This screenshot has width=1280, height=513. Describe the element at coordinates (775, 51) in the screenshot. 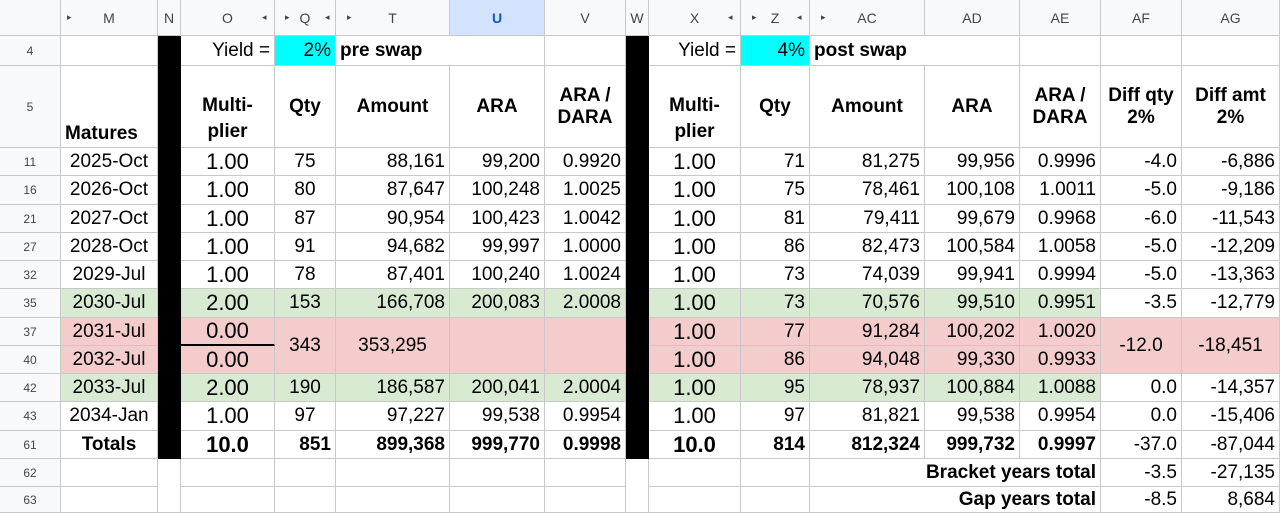

I see `yield-post-input: 4%` at that location.